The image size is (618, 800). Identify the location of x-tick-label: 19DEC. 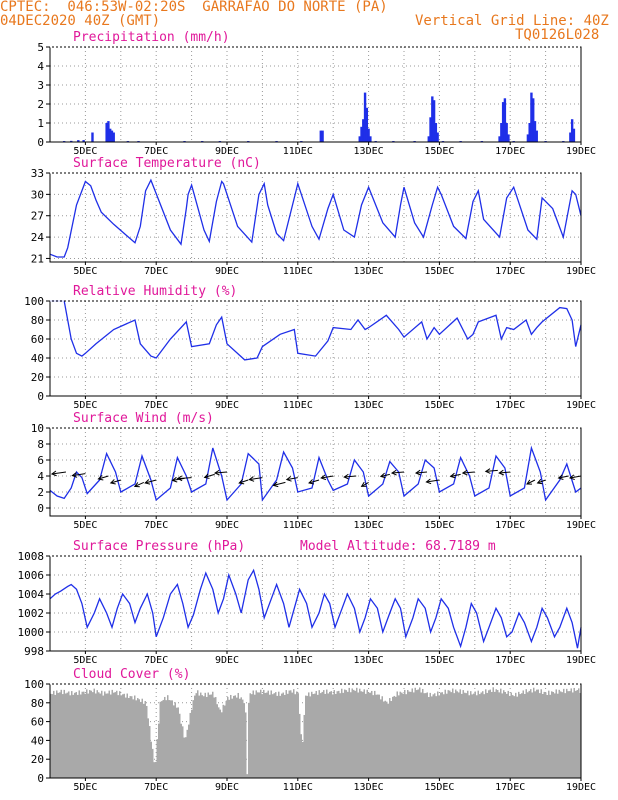
(581, 525).